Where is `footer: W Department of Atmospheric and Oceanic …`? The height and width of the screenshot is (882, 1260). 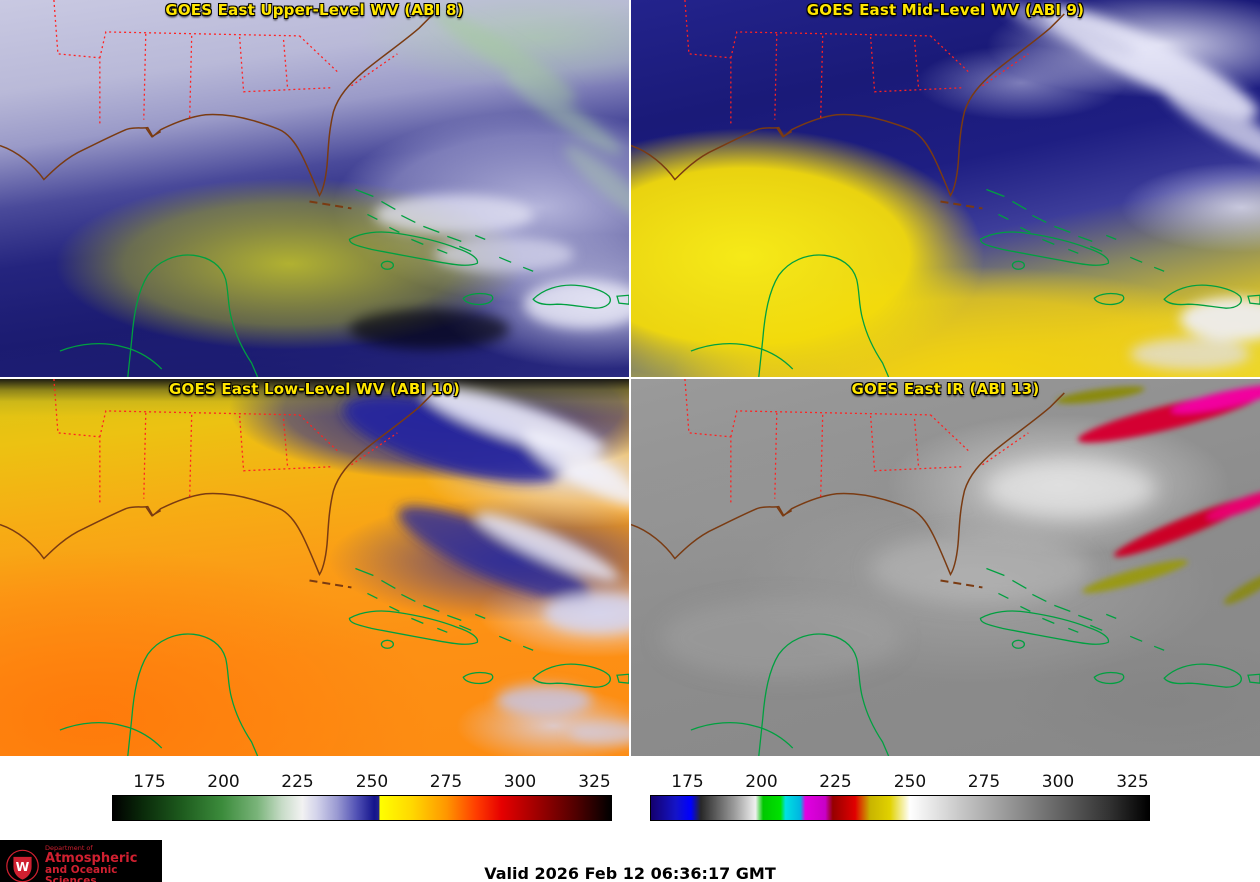
footer: W Department of Atmospheric and Oceanic … is located at coordinates (630, 861).